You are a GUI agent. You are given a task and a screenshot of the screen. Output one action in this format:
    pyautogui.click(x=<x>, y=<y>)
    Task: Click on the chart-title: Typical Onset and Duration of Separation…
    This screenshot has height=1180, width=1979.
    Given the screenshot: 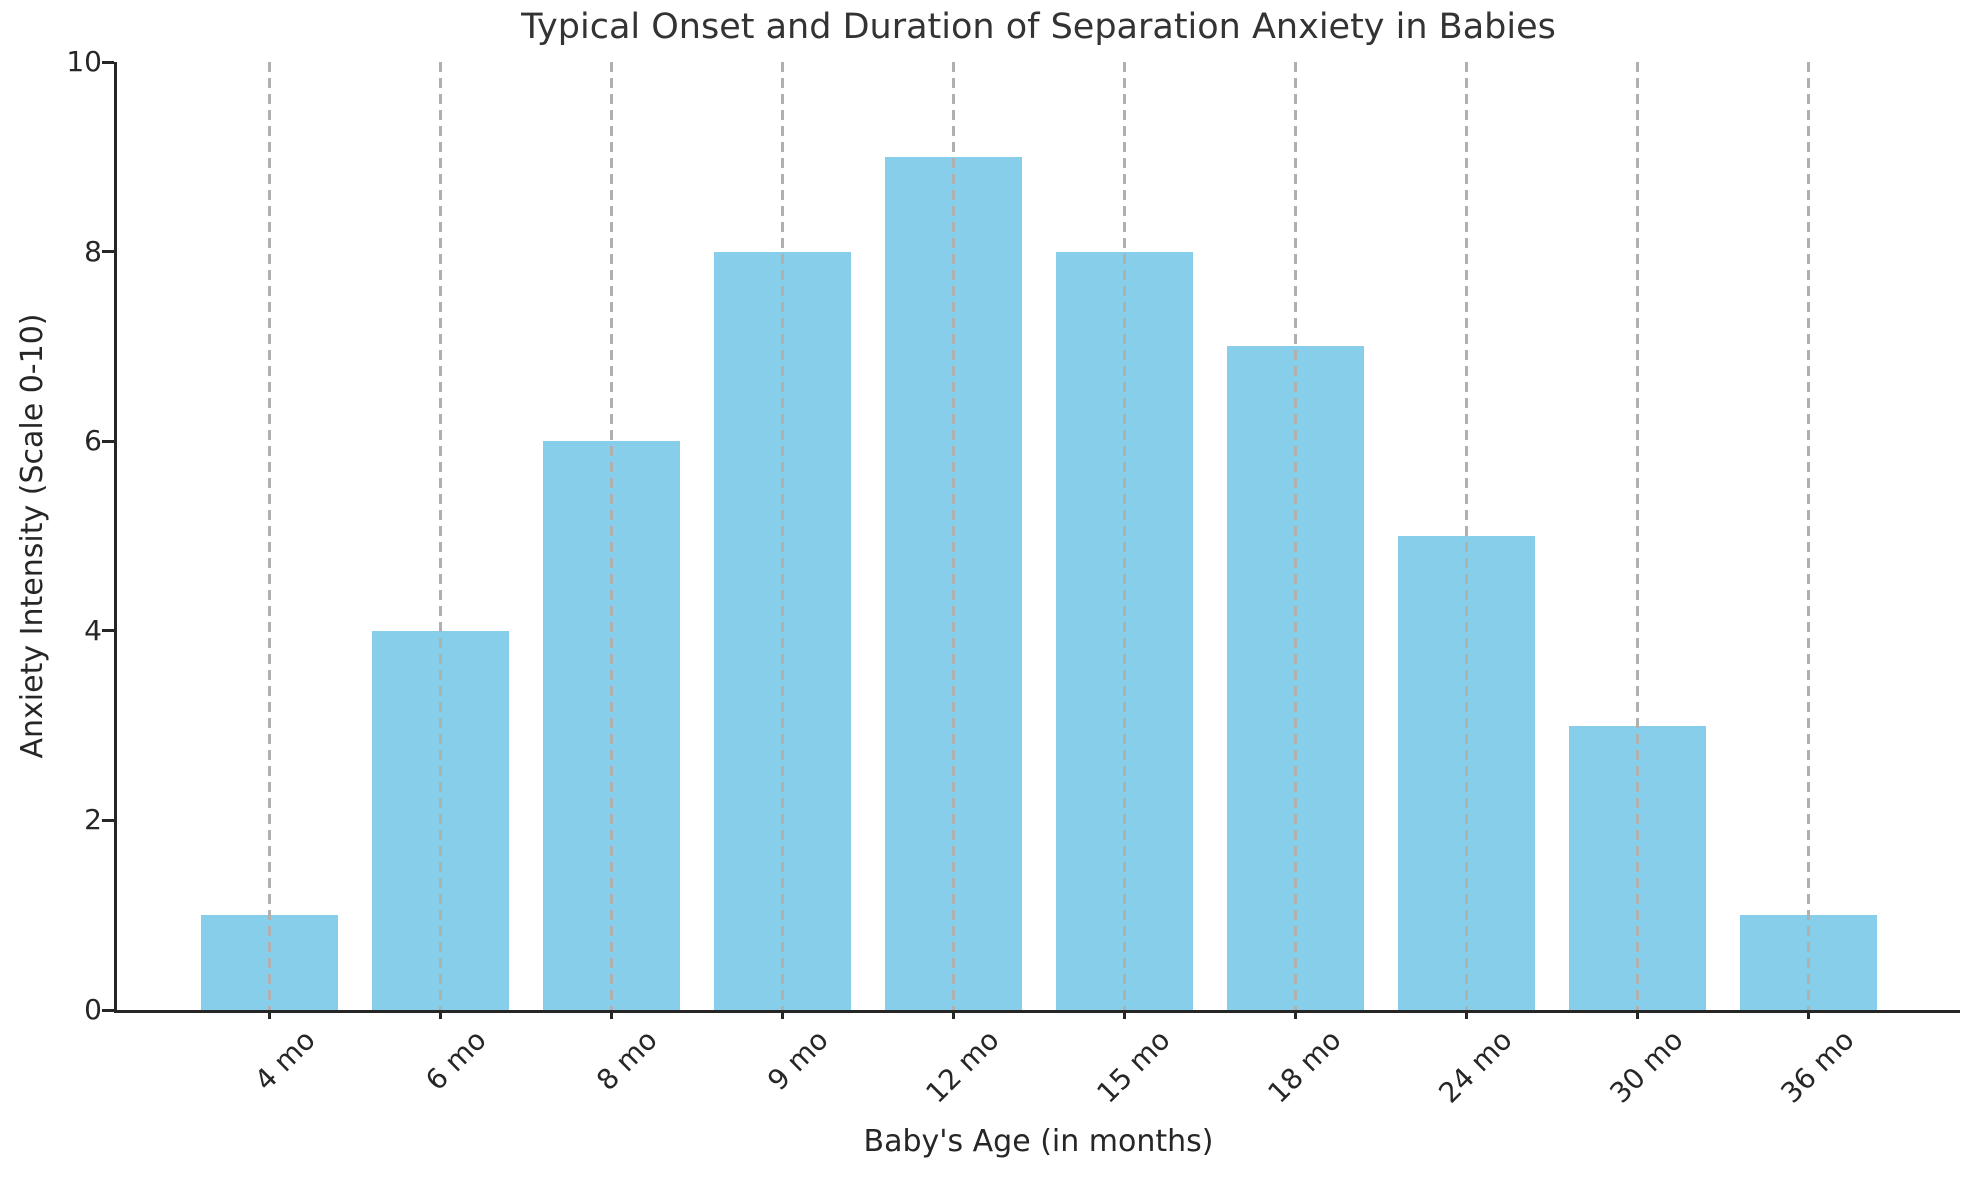 What is the action you would take?
    pyautogui.click(x=1038, y=27)
    